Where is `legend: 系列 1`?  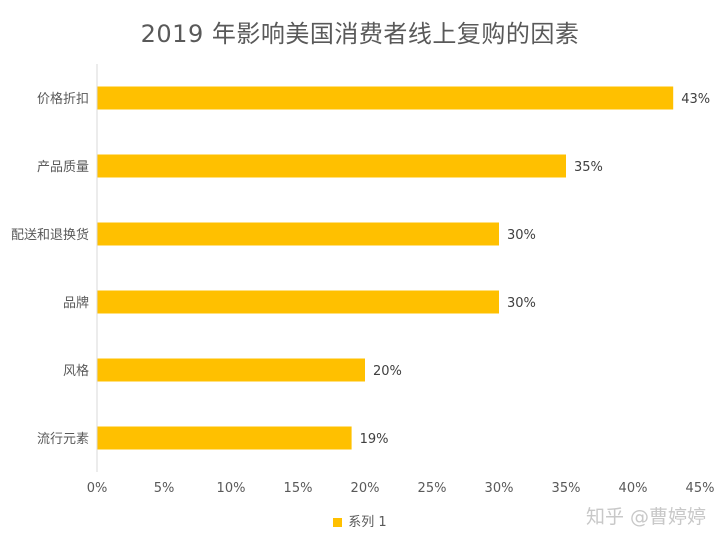 legend: 系列 1 is located at coordinates (360, 520).